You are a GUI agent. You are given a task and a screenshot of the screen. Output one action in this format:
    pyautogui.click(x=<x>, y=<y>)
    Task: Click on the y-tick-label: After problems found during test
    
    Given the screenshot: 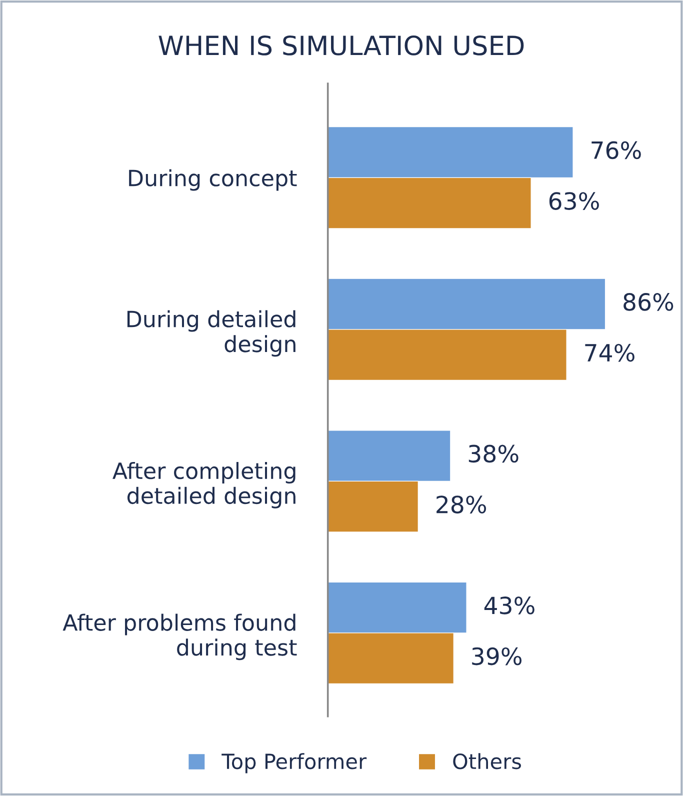 What is the action you would take?
    pyautogui.click(x=179, y=637)
    